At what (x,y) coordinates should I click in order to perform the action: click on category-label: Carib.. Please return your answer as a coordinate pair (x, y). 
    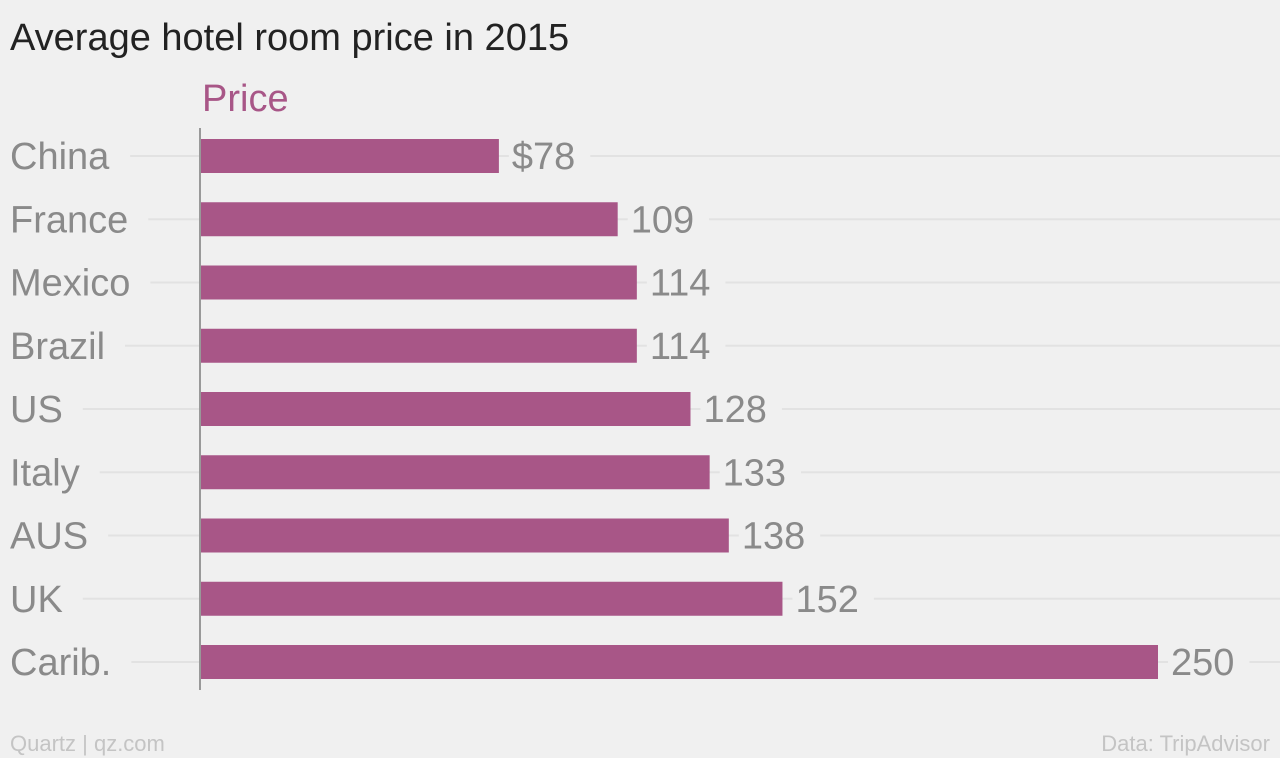
    Looking at the image, I should click on (60, 663).